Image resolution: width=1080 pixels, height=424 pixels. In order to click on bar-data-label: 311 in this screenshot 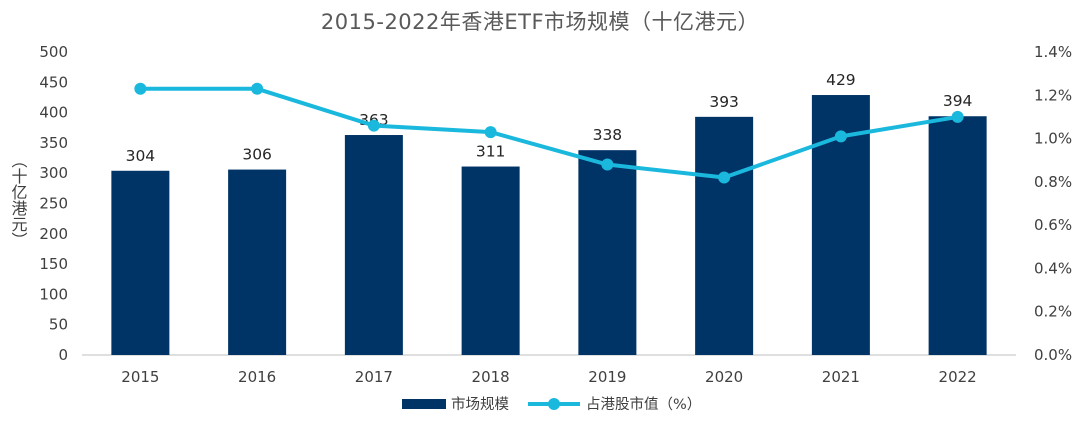, I will do `click(491, 152)`.